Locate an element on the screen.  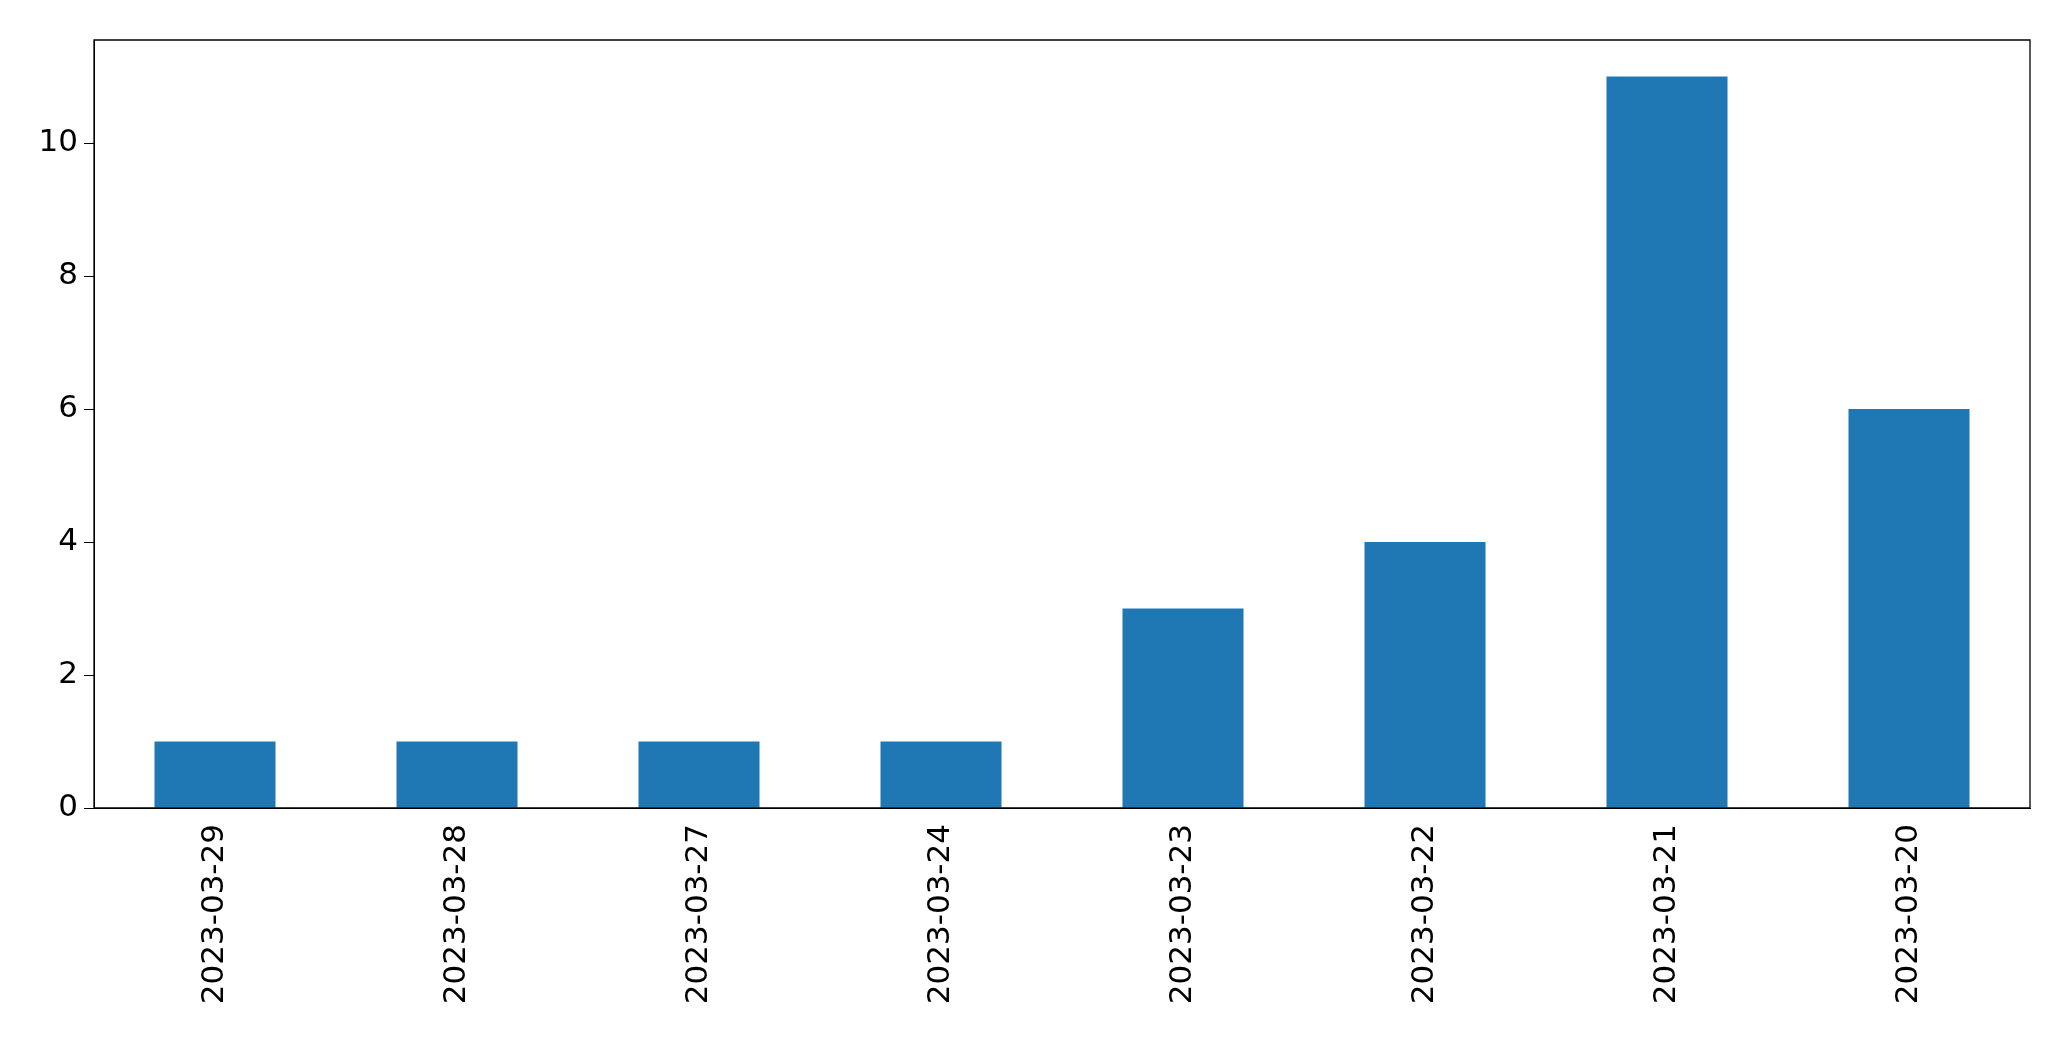
x-tick-label: 2023-03-22 is located at coordinates (1422, 914).